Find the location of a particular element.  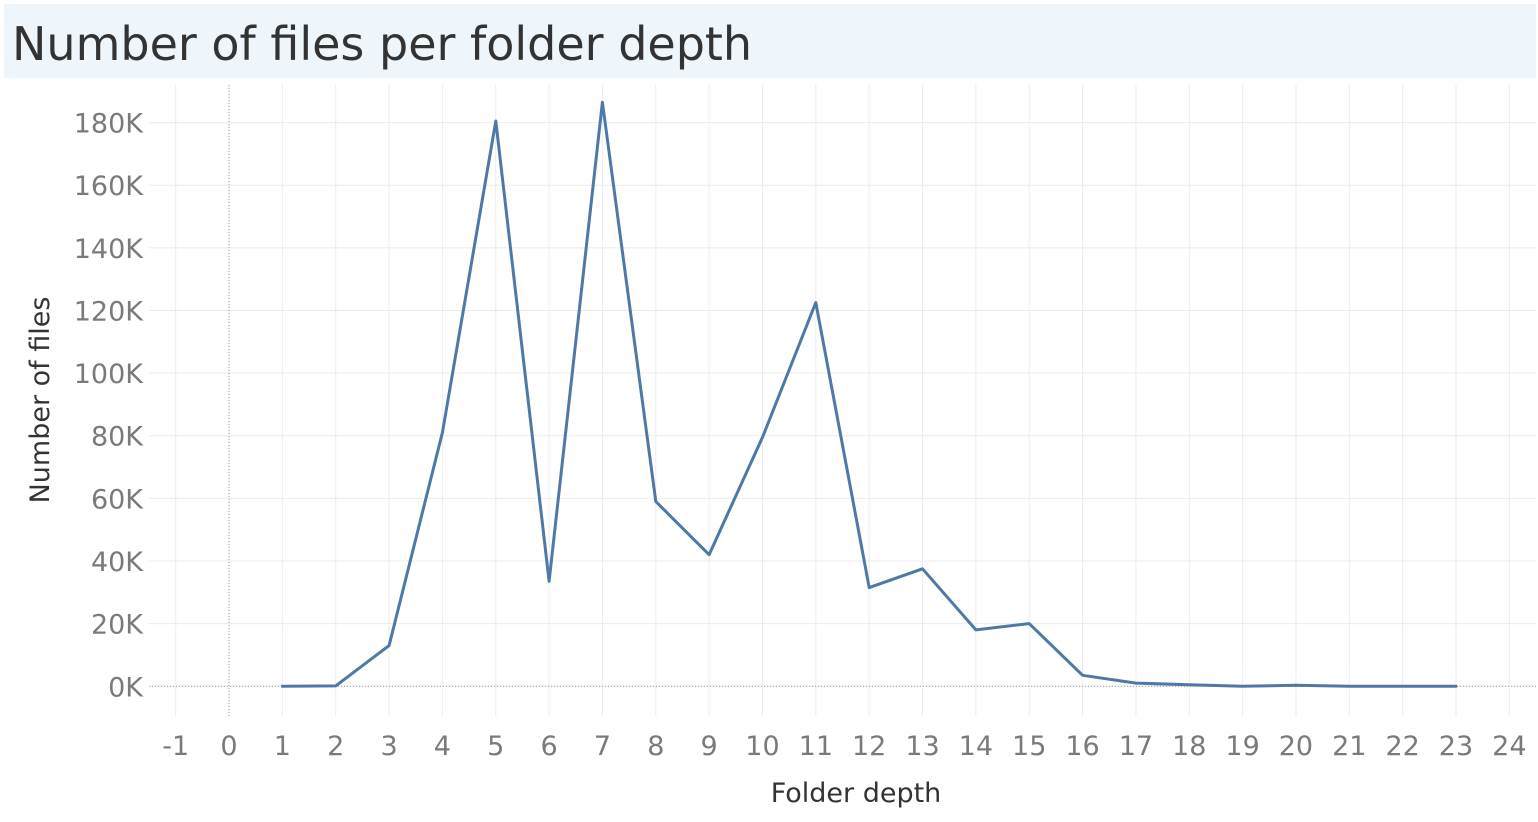

x-tick-label: 5 is located at coordinates (495, 746).